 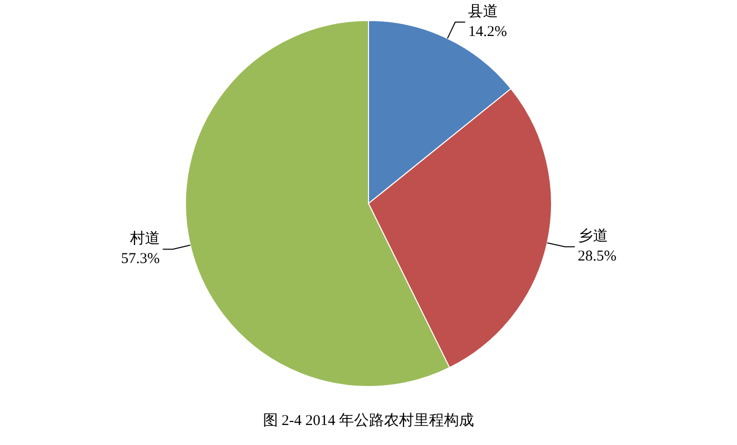 I want to click on text: 图 2-4 2014 年公路农村里程构成, so click(x=368, y=420).